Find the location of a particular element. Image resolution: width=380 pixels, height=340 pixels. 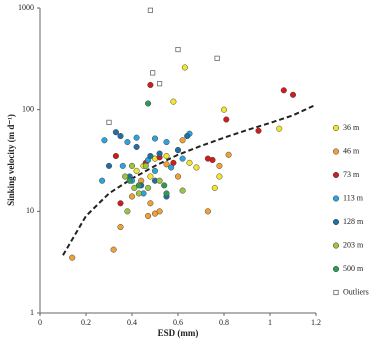

legend-label: 73 m is located at coordinates (351, 174).